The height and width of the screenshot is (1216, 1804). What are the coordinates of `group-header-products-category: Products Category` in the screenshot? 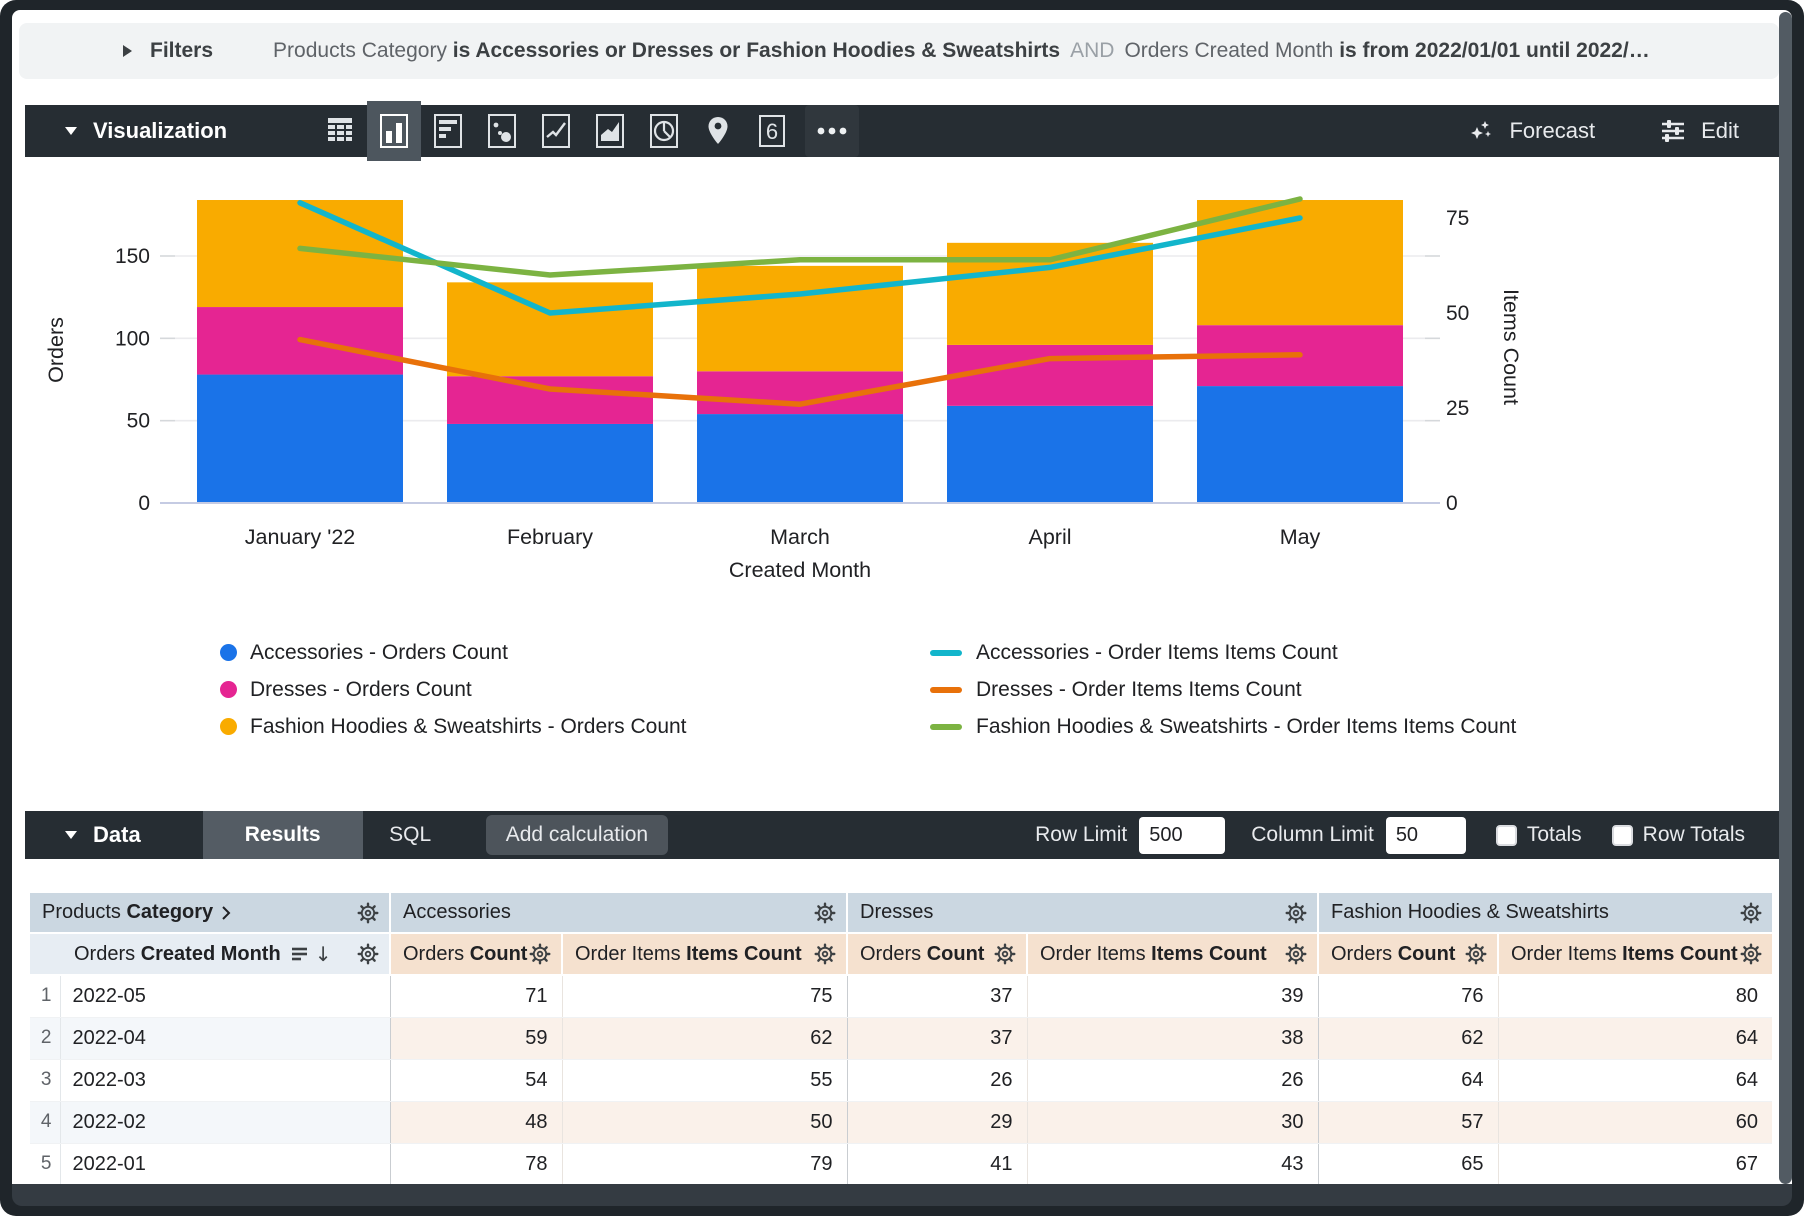 It's located at (210, 913).